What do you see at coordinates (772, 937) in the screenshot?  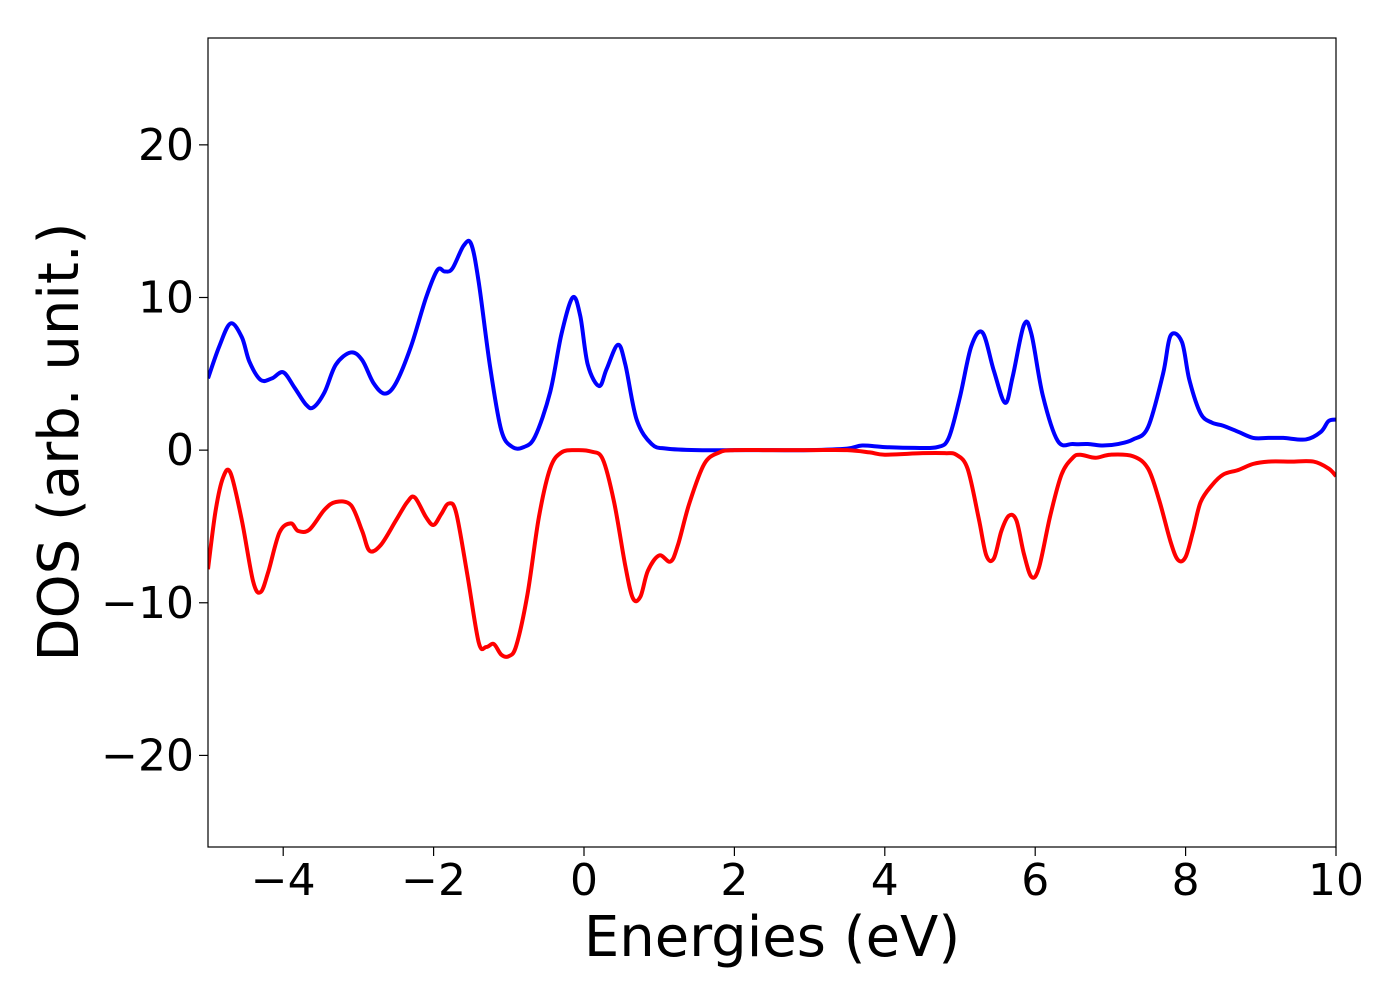 I see `x-axis-label: Energies (eV)` at bounding box center [772, 937].